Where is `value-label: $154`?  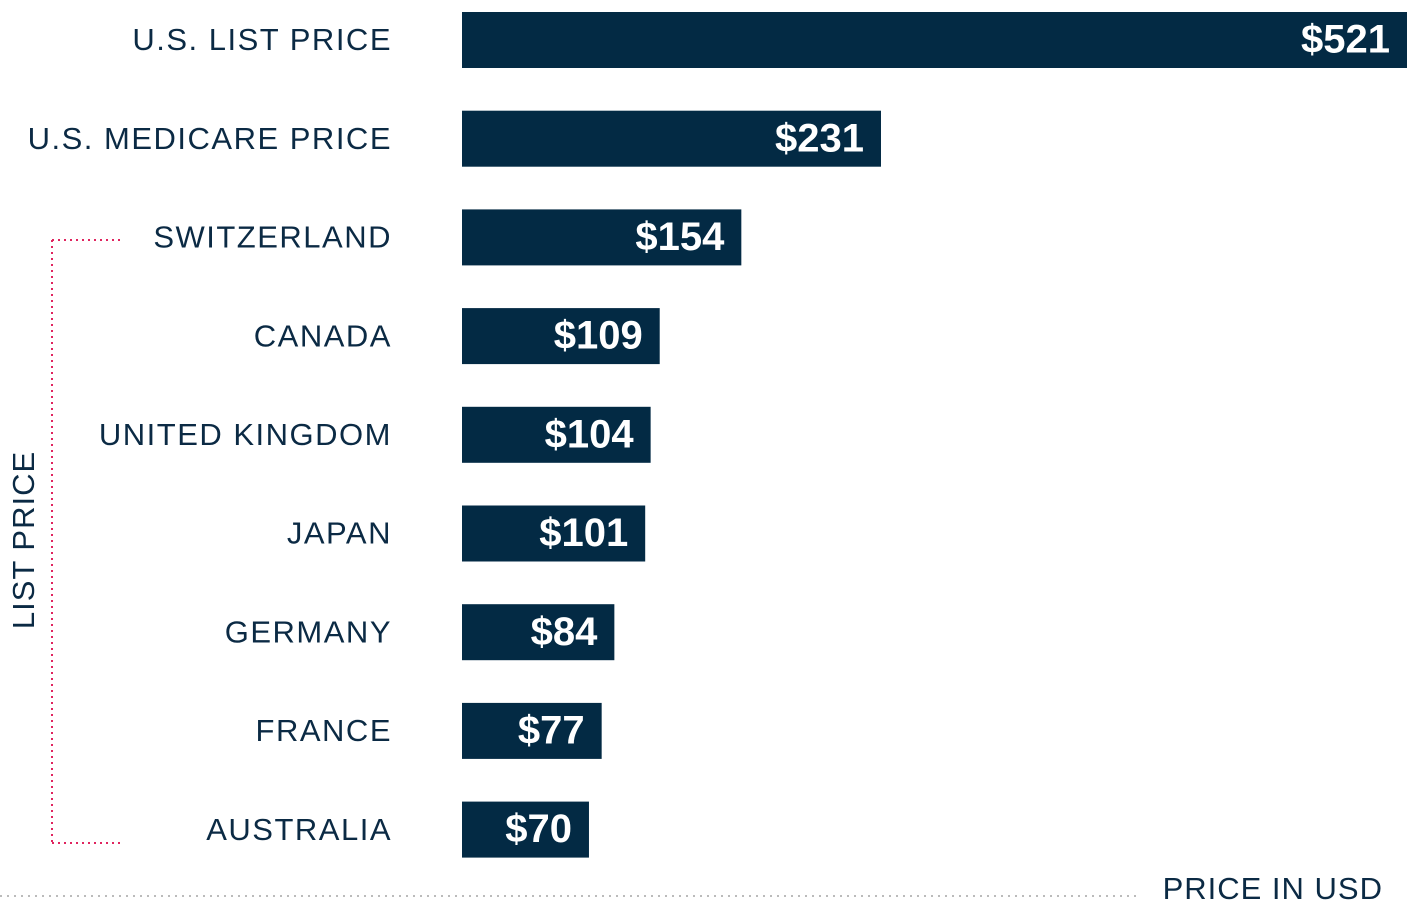
value-label: $154 is located at coordinates (680, 237).